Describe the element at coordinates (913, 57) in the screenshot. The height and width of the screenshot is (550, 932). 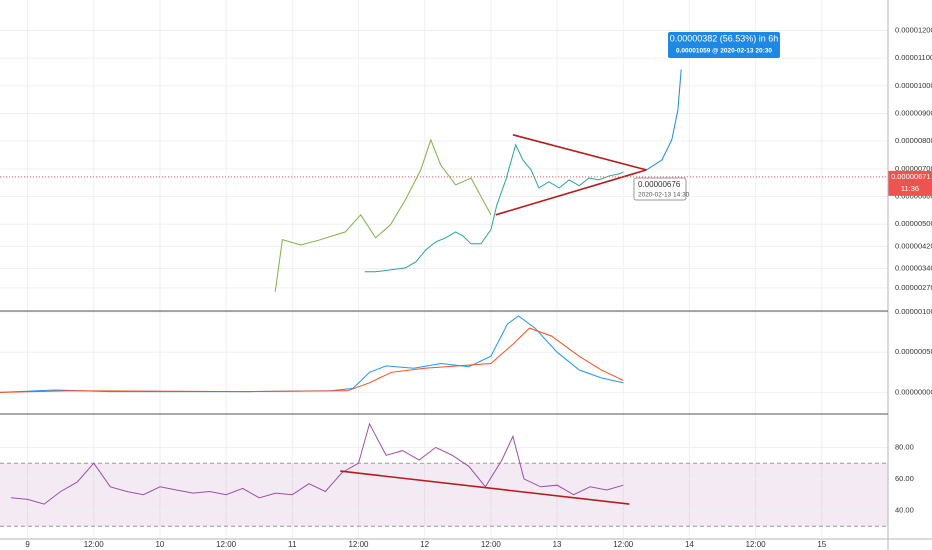
I see `y-tick-label: 0.00001100` at that location.